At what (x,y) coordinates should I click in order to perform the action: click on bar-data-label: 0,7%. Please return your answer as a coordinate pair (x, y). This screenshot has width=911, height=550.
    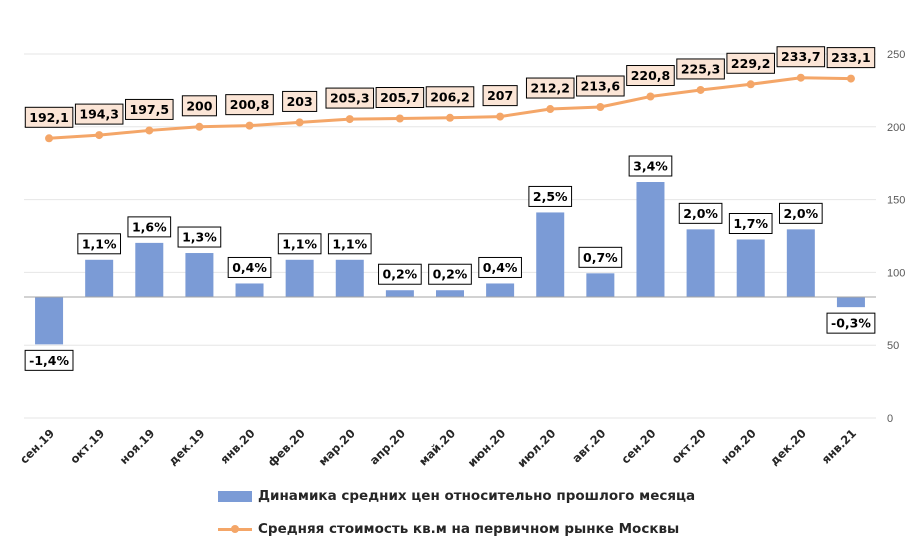
    Looking at the image, I should click on (600, 257).